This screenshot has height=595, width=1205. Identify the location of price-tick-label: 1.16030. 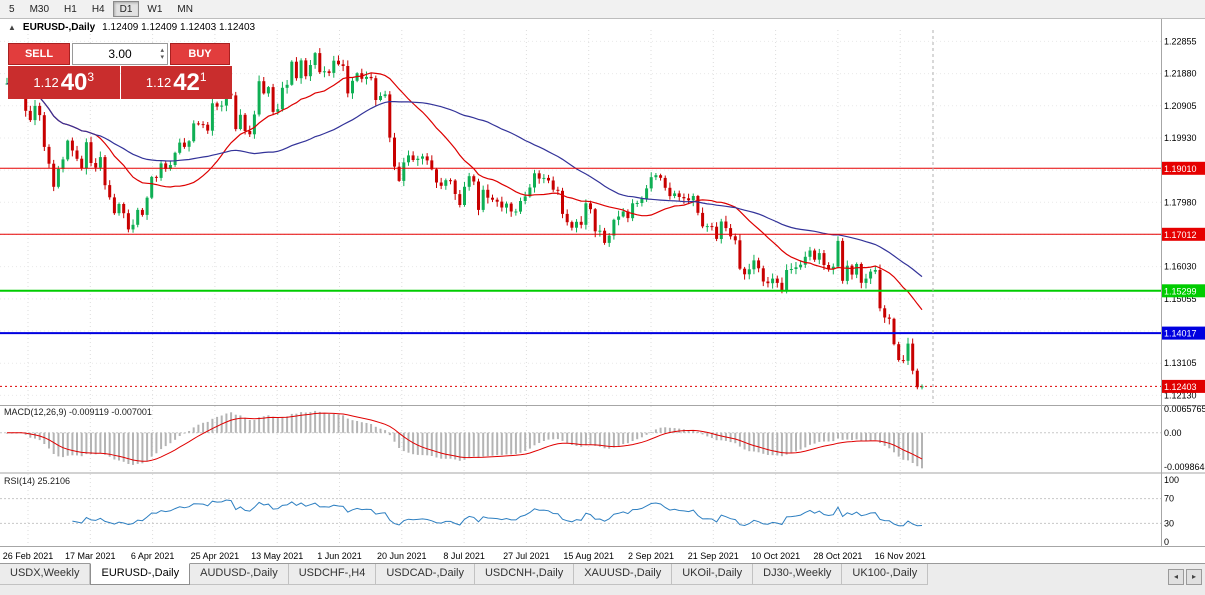
(1180, 267).